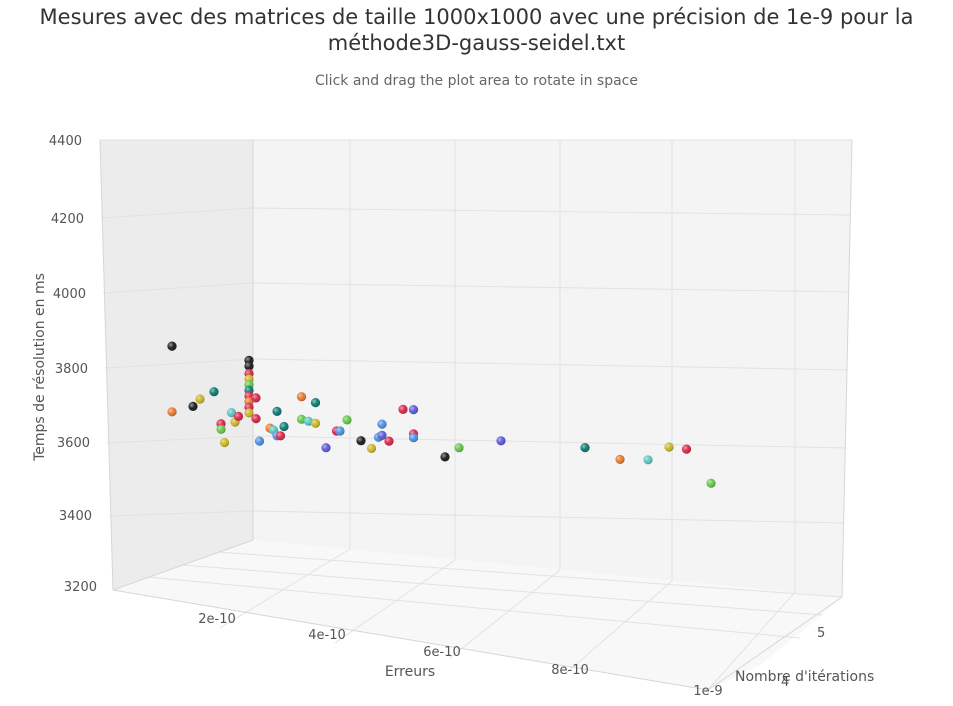  I want to click on y-tick-label: 3600, so click(73, 443).